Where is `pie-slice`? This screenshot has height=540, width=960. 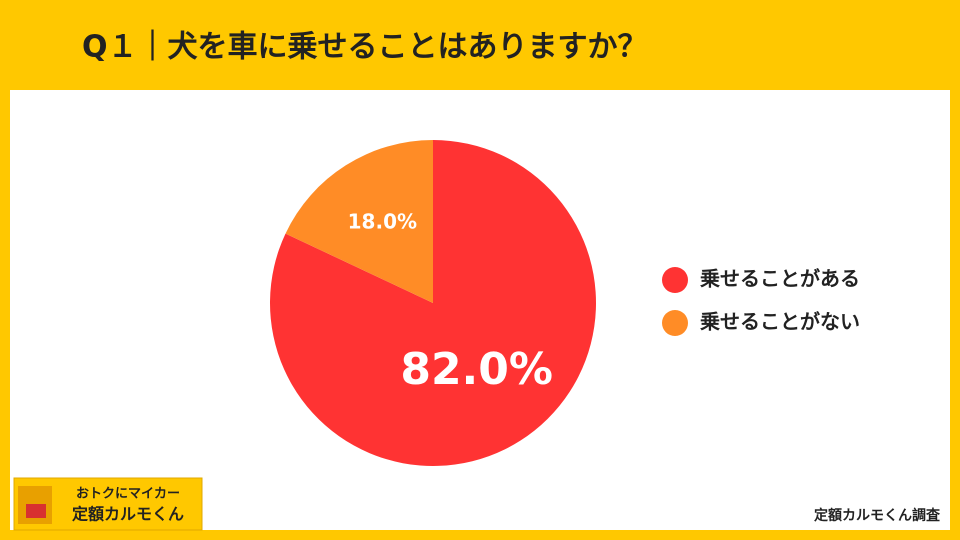
pie-slice is located at coordinates (359, 221).